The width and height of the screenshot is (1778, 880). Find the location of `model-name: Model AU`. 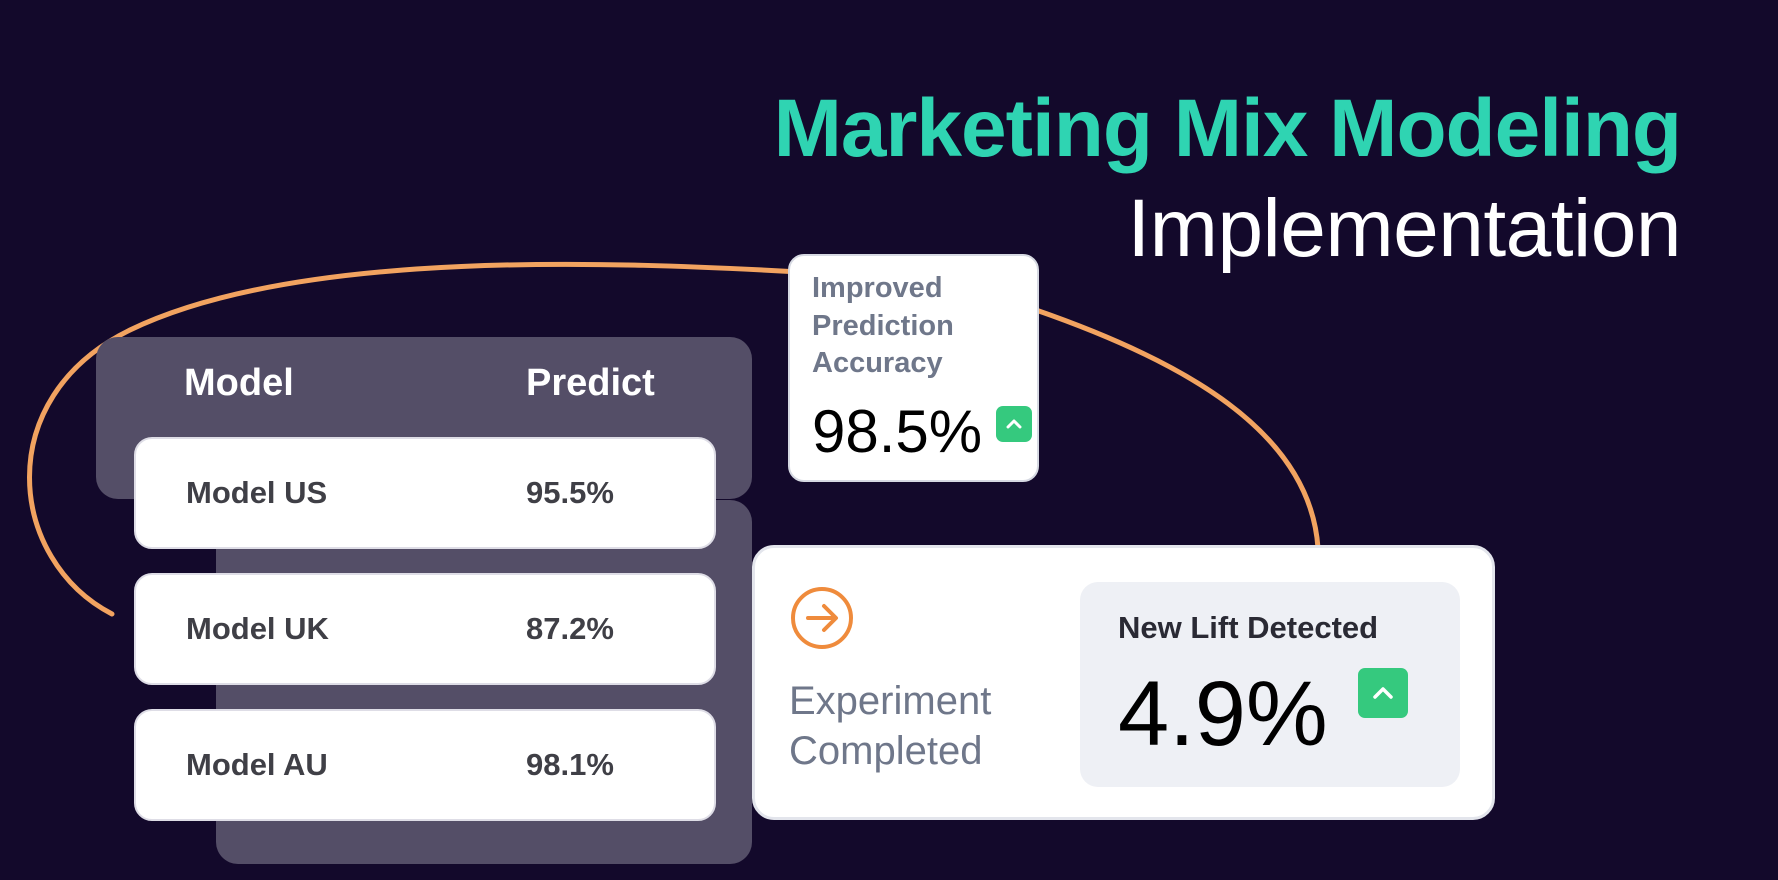

model-name: Model AU is located at coordinates (257, 764).